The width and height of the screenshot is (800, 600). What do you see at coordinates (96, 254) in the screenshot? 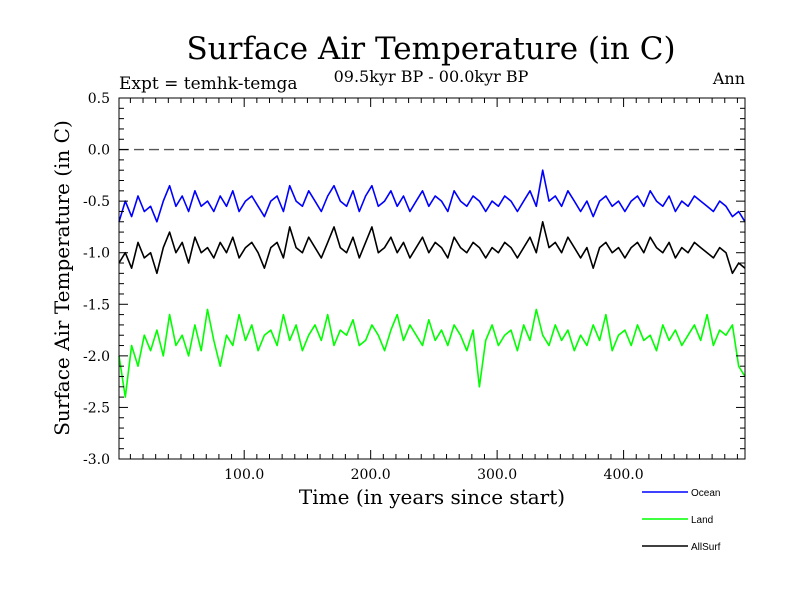
I see `y-tick-label: -1.0` at bounding box center [96, 254].